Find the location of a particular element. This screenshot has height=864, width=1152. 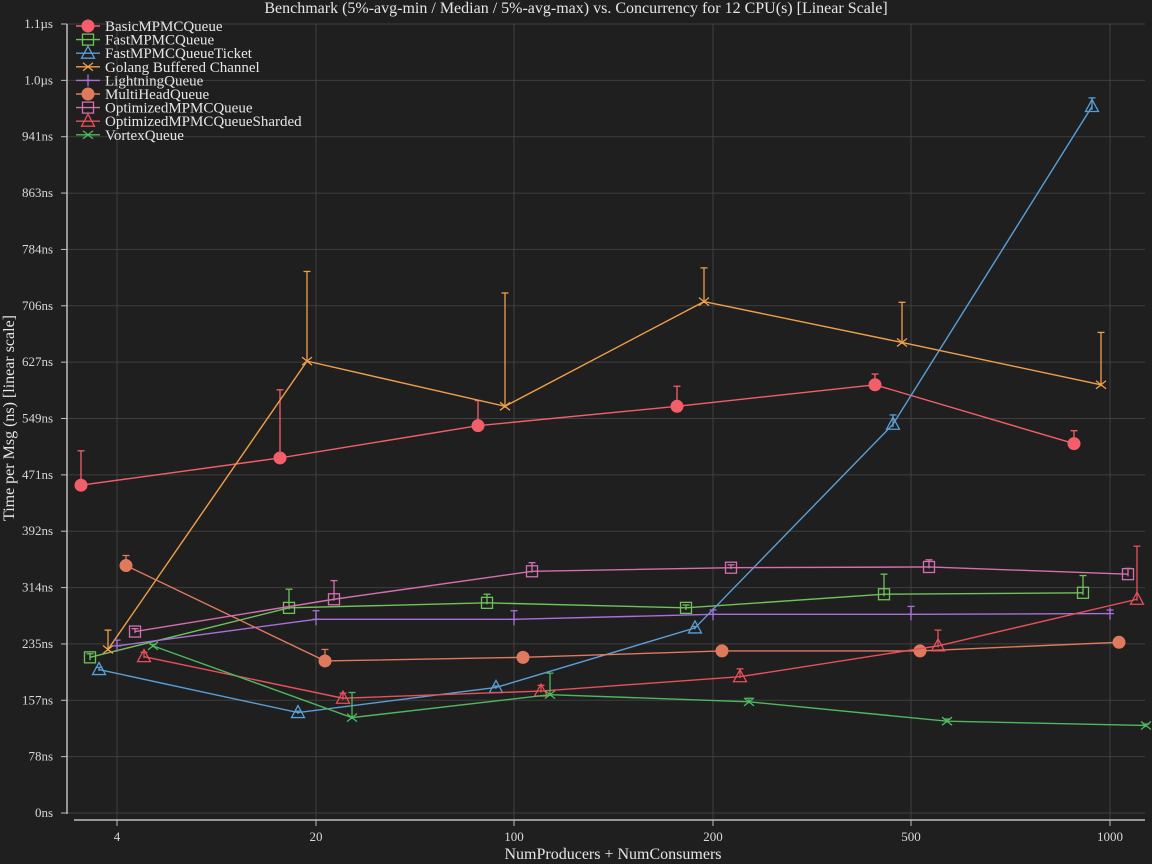

legend-label: OptimizedMPMCQueue is located at coordinates (179, 109).